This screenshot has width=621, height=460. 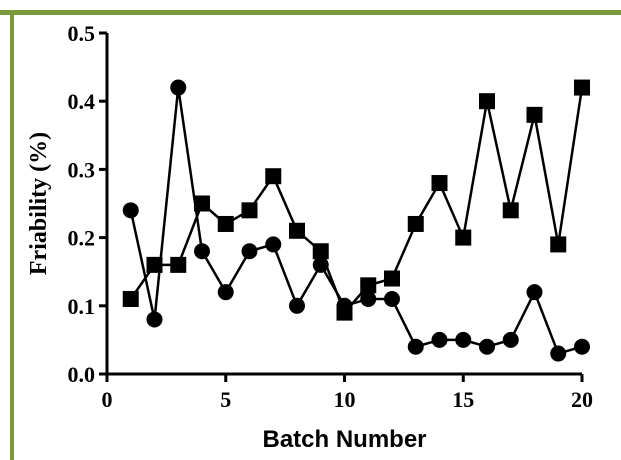 I want to click on x-tick-label: 0, so click(x=107, y=399).